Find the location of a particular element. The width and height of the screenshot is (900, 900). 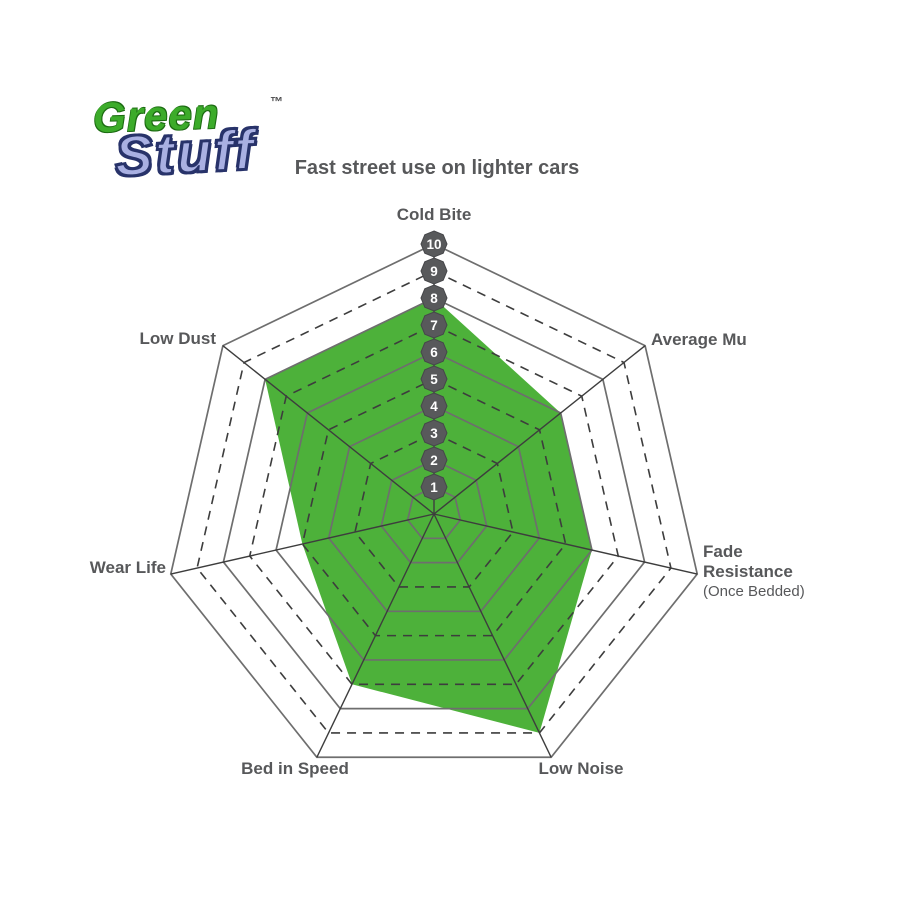

scale-badge-label-6: 6 is located at coordinates (434, 352).